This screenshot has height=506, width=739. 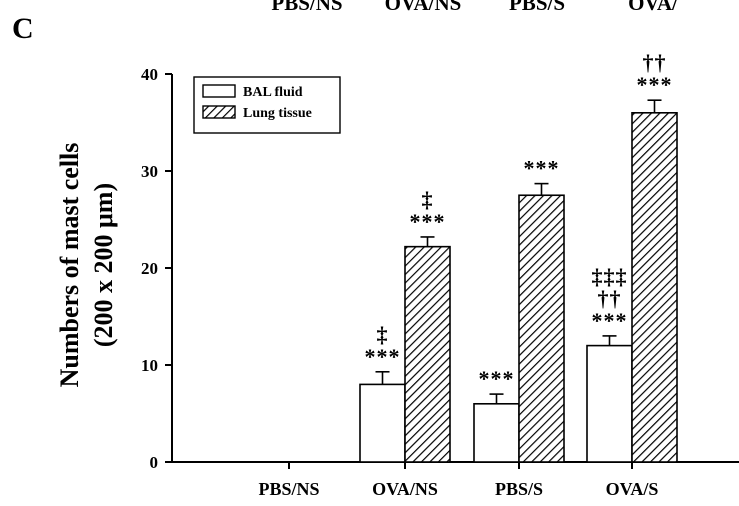 I want to click on x-tick-label: OVA/NS, so click(x=405, y=489).